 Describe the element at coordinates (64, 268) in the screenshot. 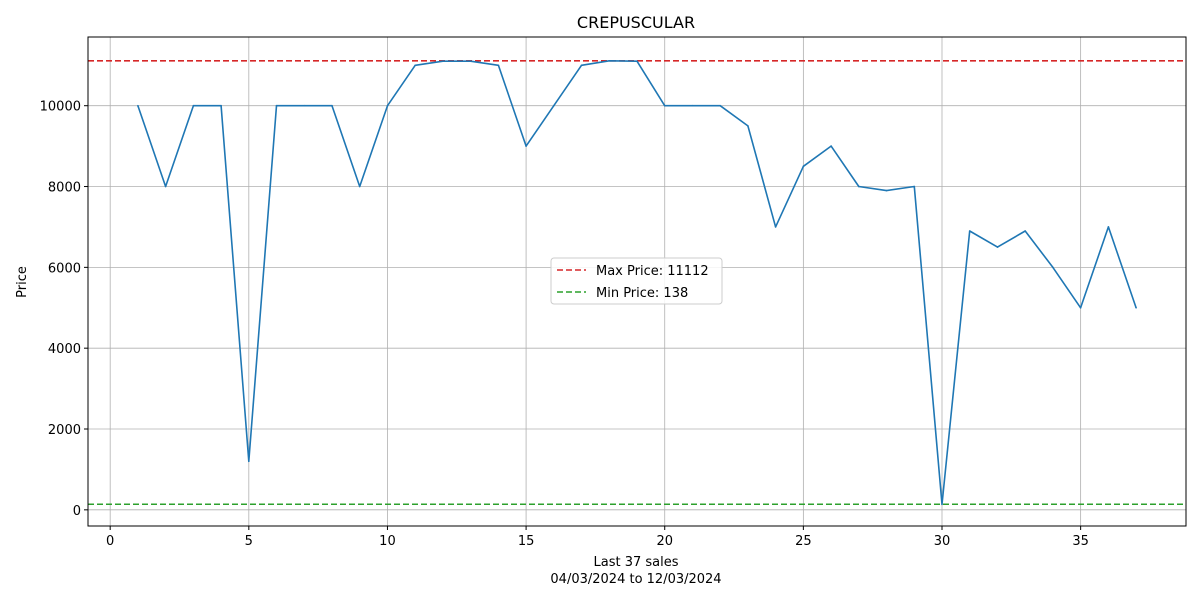

I see `y-tick-label: 6000` at that location.